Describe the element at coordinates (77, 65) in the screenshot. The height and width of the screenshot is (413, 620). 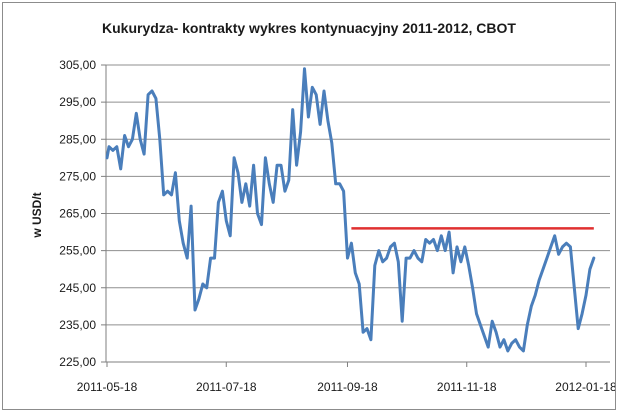
I see `y-tick-label: 305,00` at that location.